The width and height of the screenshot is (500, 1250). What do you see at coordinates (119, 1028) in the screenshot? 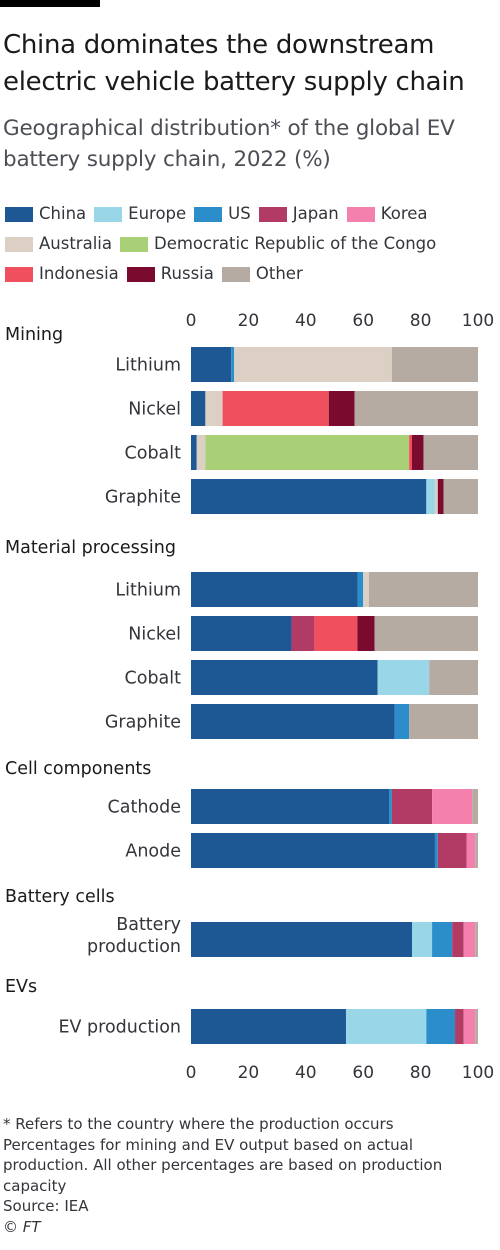
I see `category-label-evs-ev-production: EV production` at bounding box center [119, 1028].